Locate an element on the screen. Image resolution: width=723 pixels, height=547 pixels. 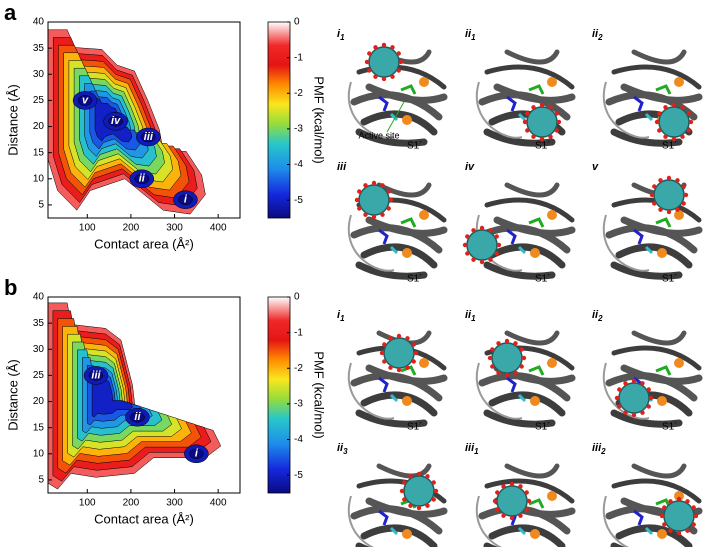
contour-fill is located at coordinates (126, 122).